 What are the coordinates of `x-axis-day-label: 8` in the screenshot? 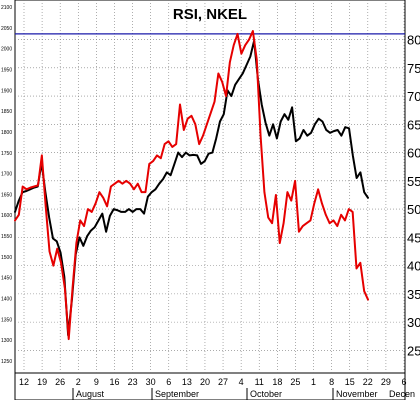 It's located at (331, 382).